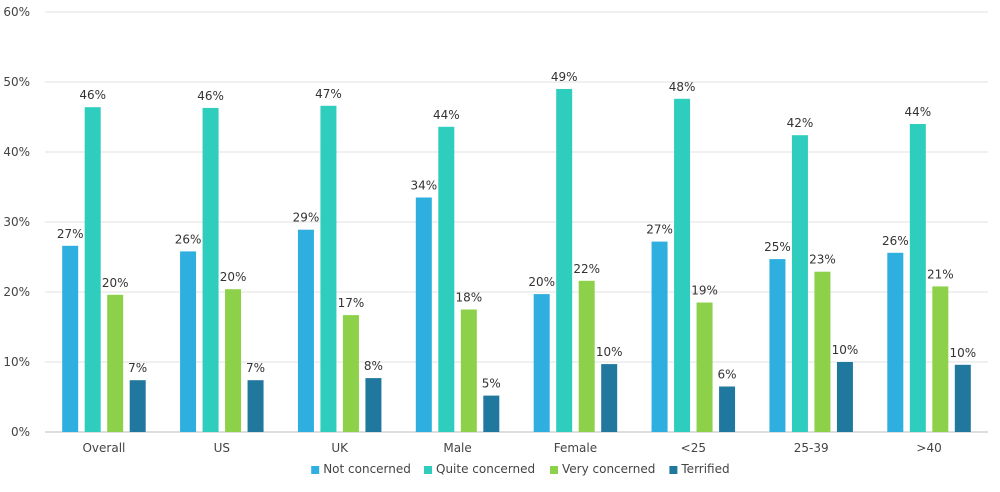  What do you see at coordinates (800, 123) in the screenshot?
I see `data-label: 42%` at bounding box center [800, 123].